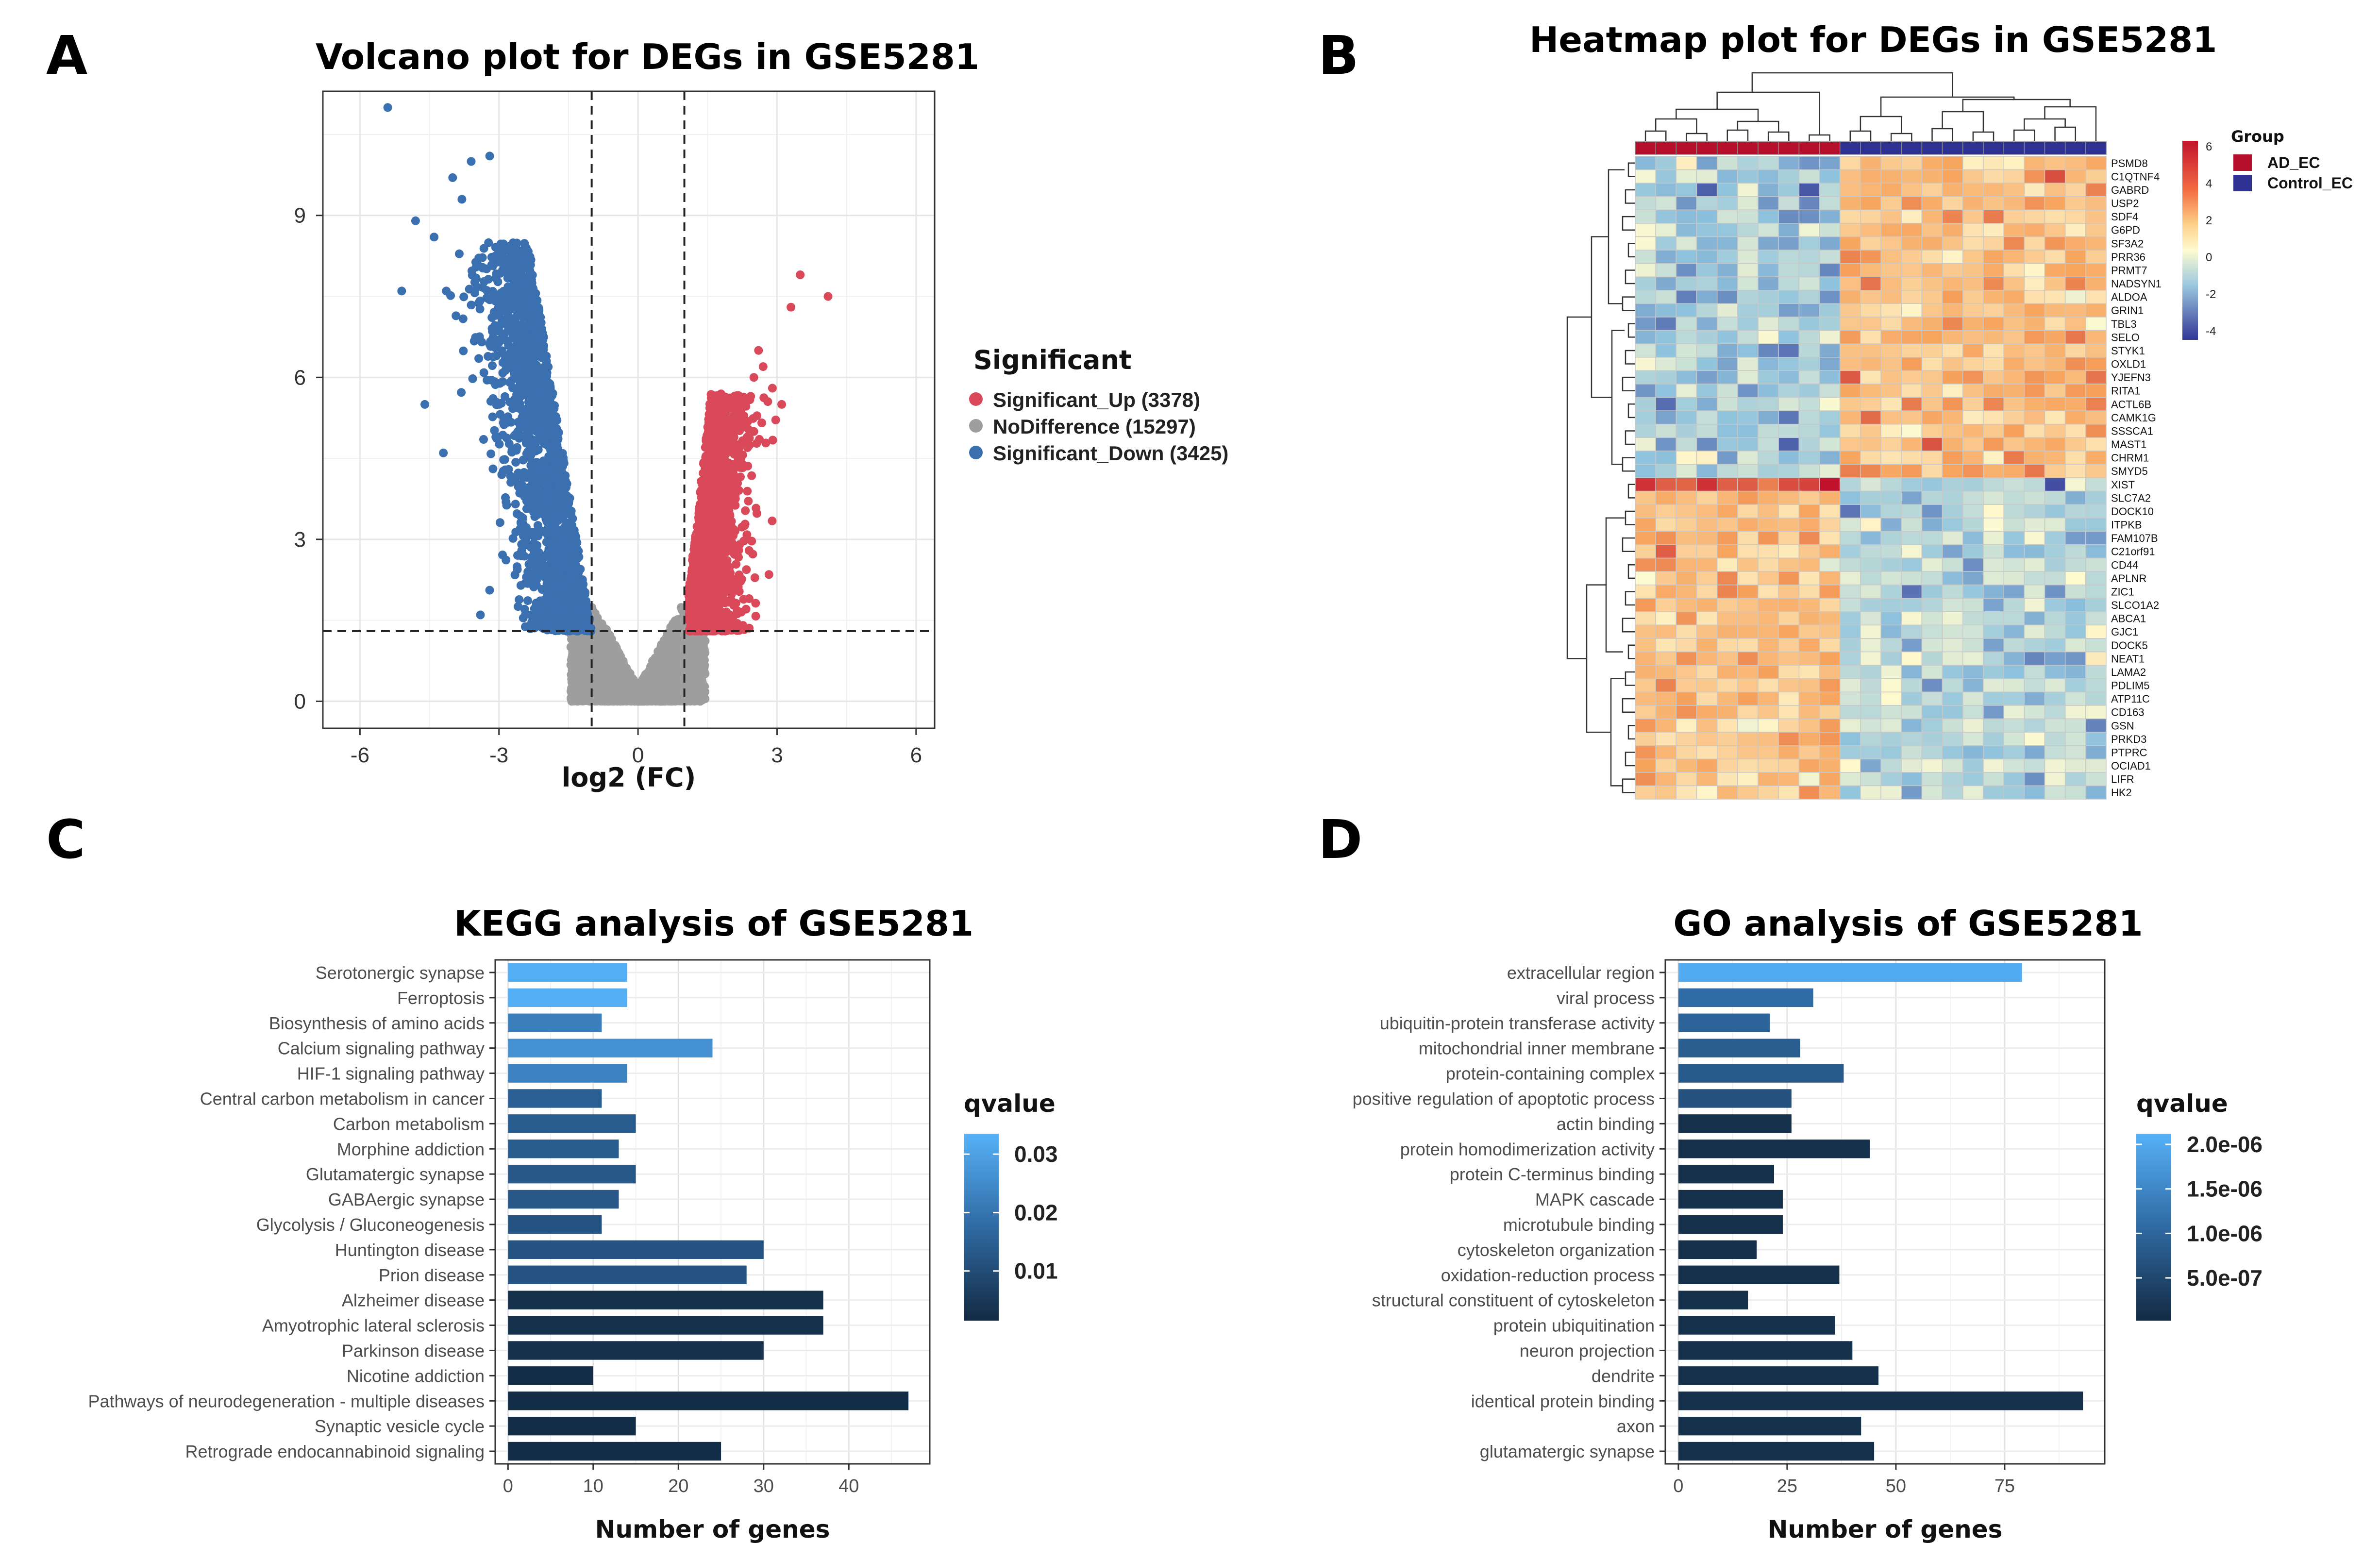 The height and width of the screenshot is (1543, 2380). What do you see at coordinates (65, 840) in the screenshot?
I see `panel-label-c: C` at bounding box center [65, 840].